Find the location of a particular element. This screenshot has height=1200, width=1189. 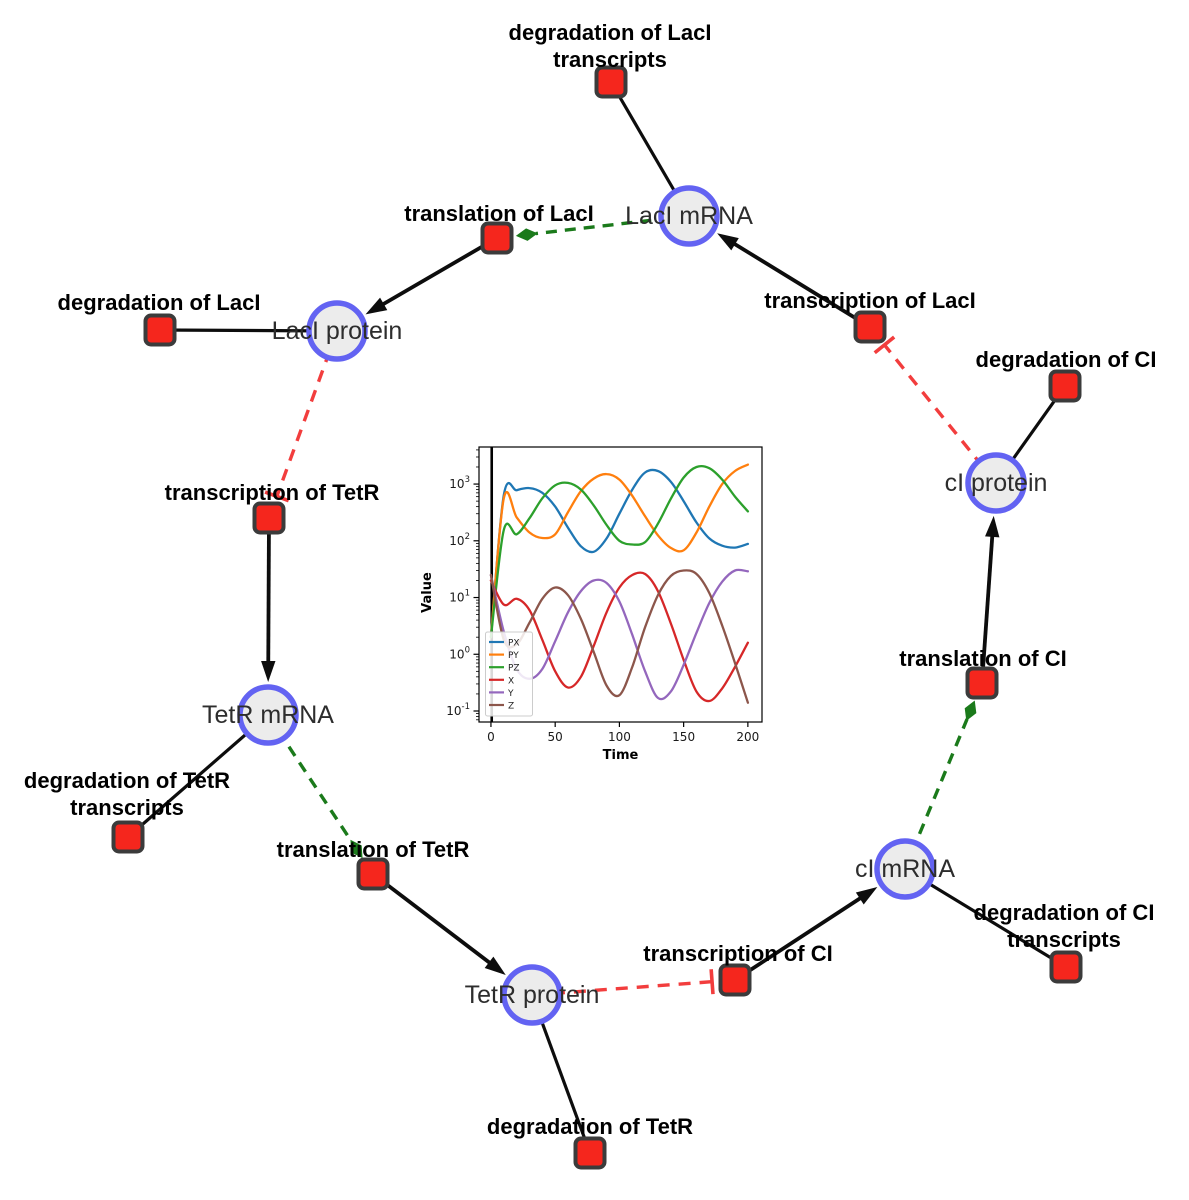

species-node-tetr_protein is located at coordinates (532, 995).